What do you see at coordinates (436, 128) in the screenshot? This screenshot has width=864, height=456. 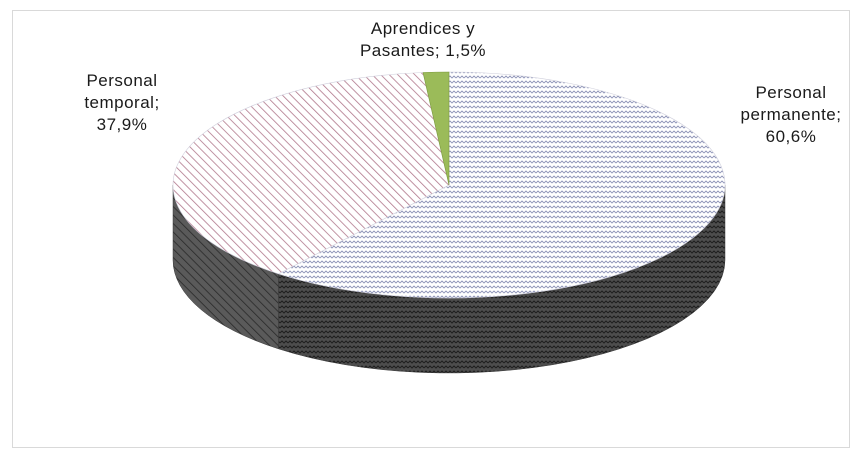 I see `pie-slice-aprendices-y-pasantes` at bounding box center [436, 128].